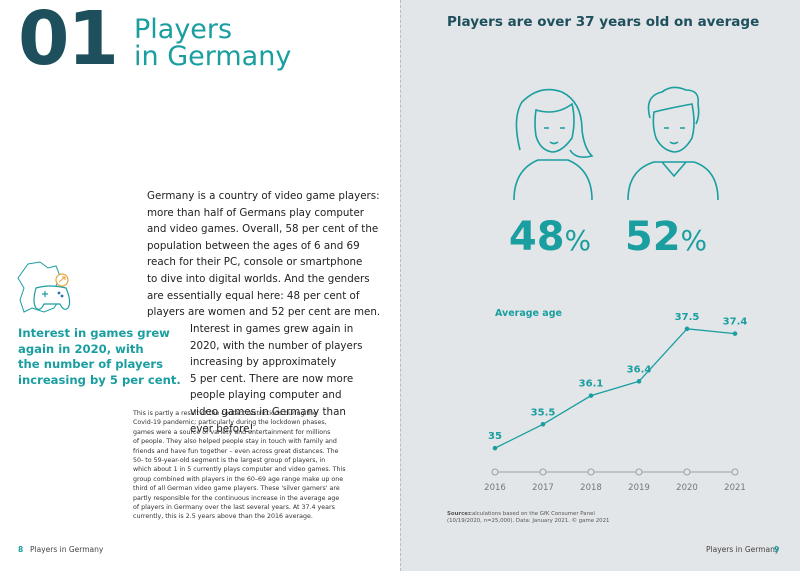  Describe the element at coordinates (591, 488) in the screenshot. I see `x-tick-label: 2018` at that location.